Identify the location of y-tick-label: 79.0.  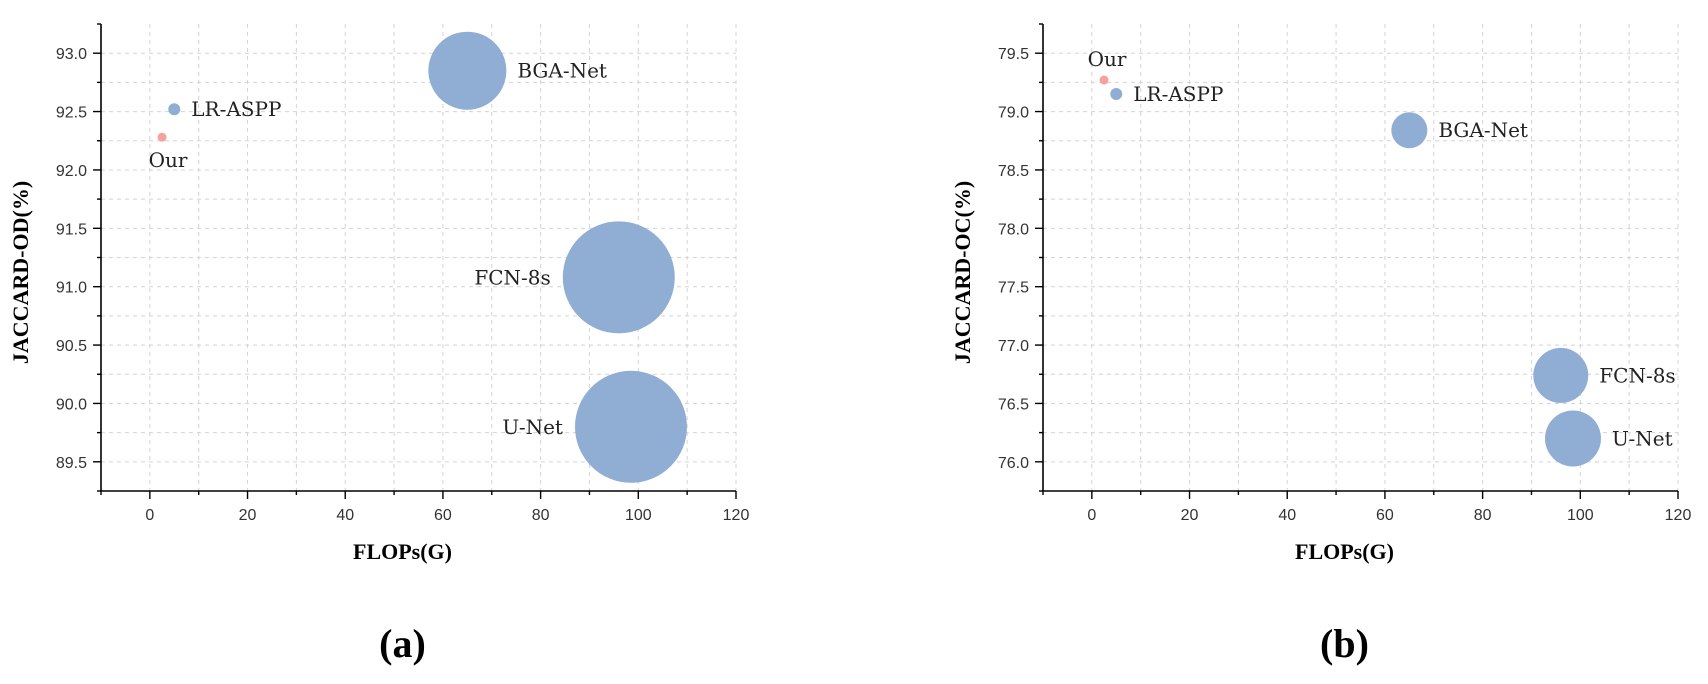
(1013, 113).